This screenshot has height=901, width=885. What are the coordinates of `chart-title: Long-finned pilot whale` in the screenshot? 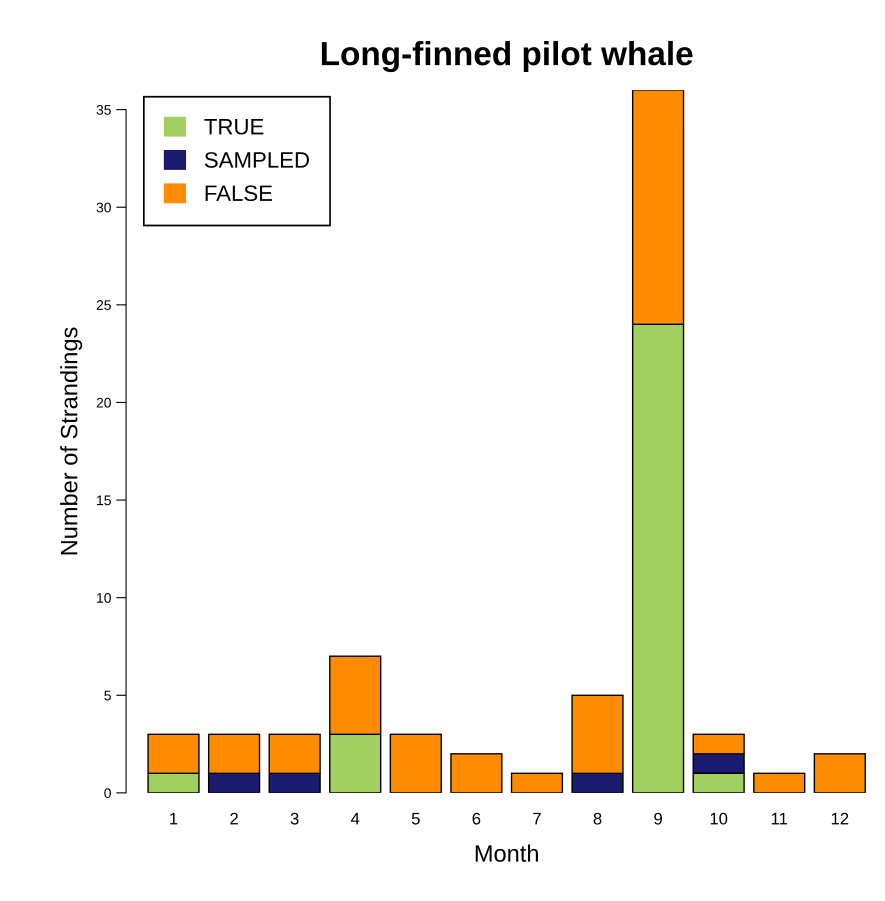 It's located at (507, 56).